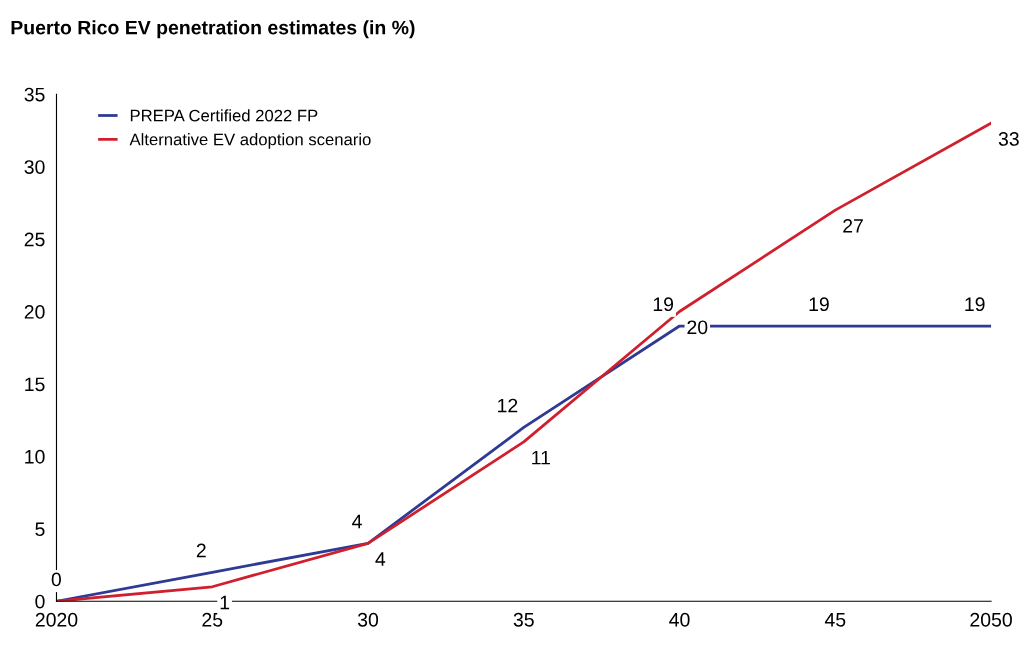 This screenshot has height=650, width=1027. Describe the element at coordinates (56, 619) in the screenshot. I see `x-tick-label: 2020` at that location.